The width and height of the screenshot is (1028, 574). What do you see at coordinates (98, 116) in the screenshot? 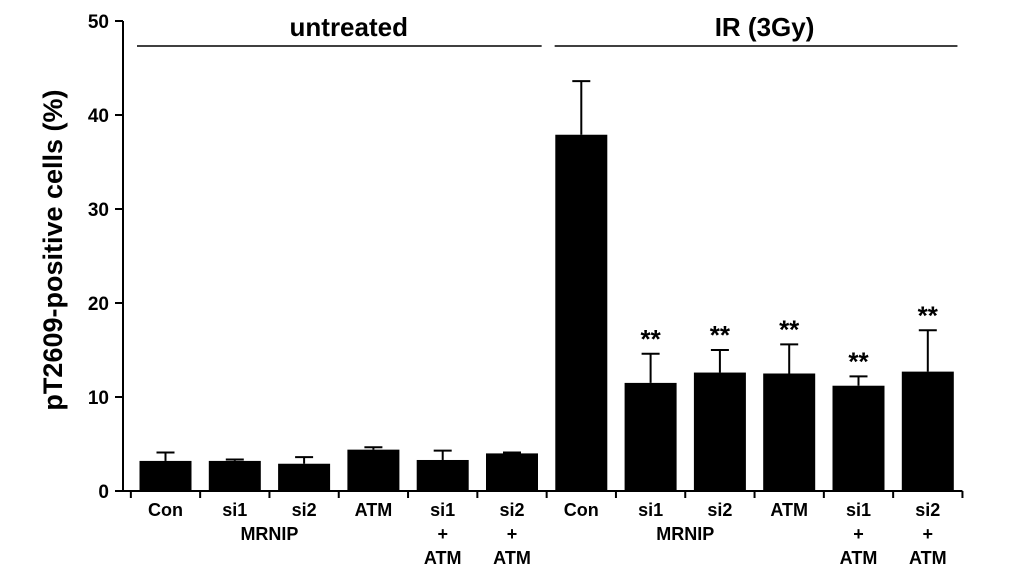
I see `y-tick-label: 40` at bounding box center [98, 116].